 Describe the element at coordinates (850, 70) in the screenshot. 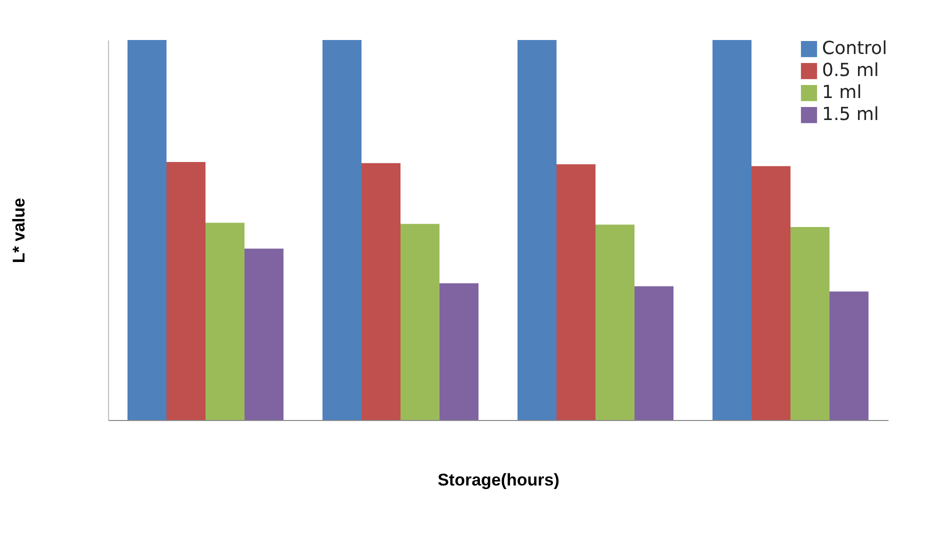

I see `legend-label: 0.5 ml` at that location.